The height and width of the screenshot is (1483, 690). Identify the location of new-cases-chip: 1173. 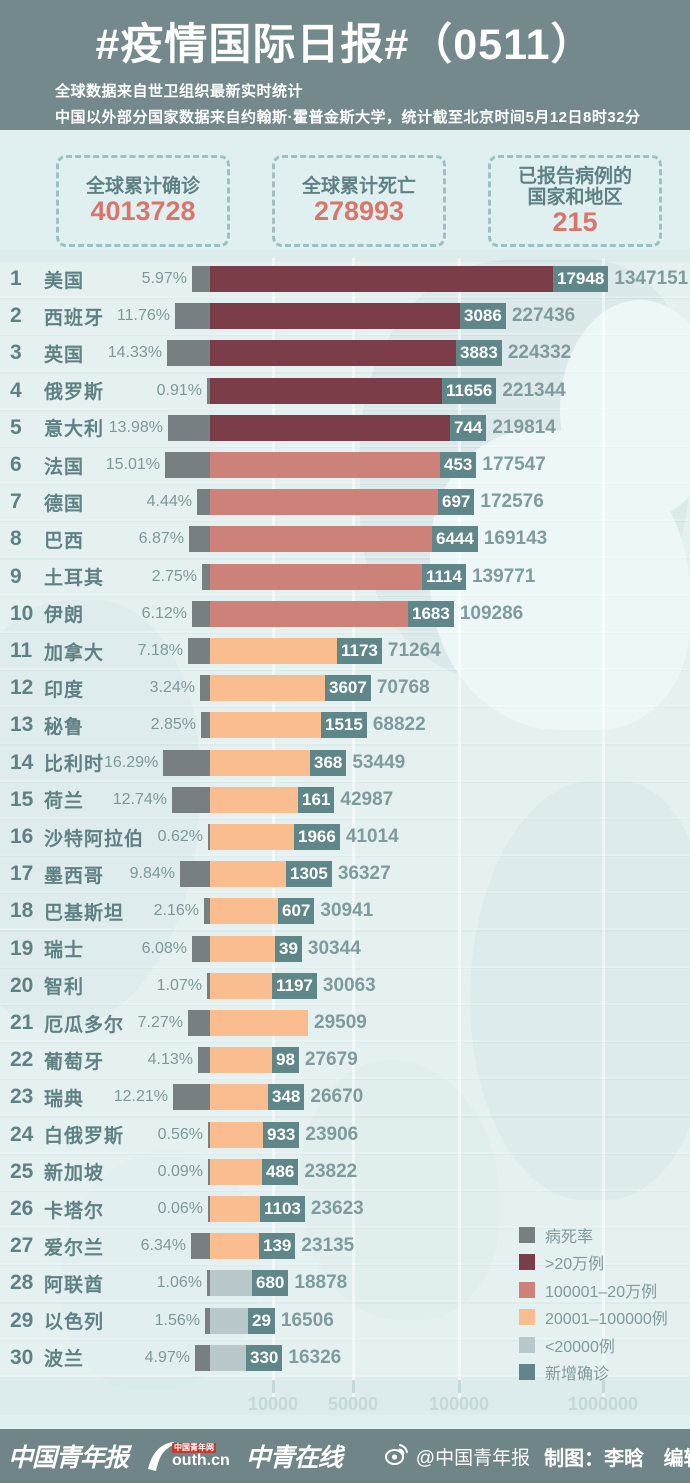
(359, 651).